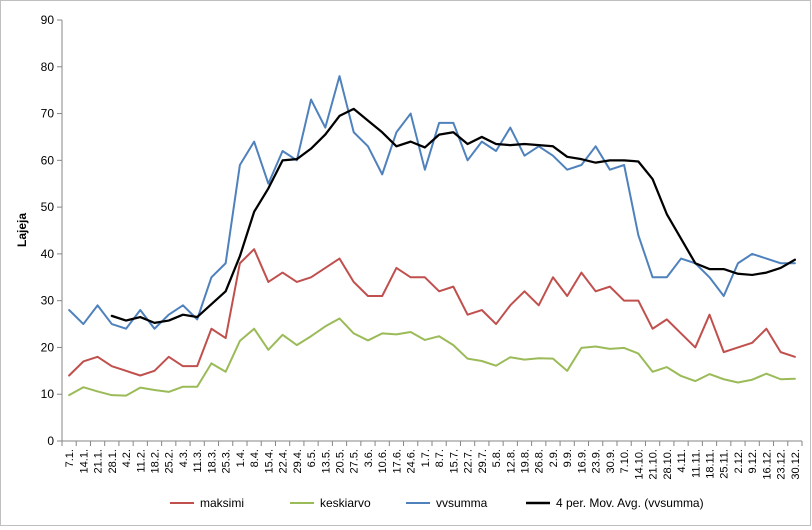 This screenshot has width=812, height=530. What do you see at coordinates (497, 458) in the screenshot?
I see `x-tick-label: 5.8.` at bounding box center [497, 458].